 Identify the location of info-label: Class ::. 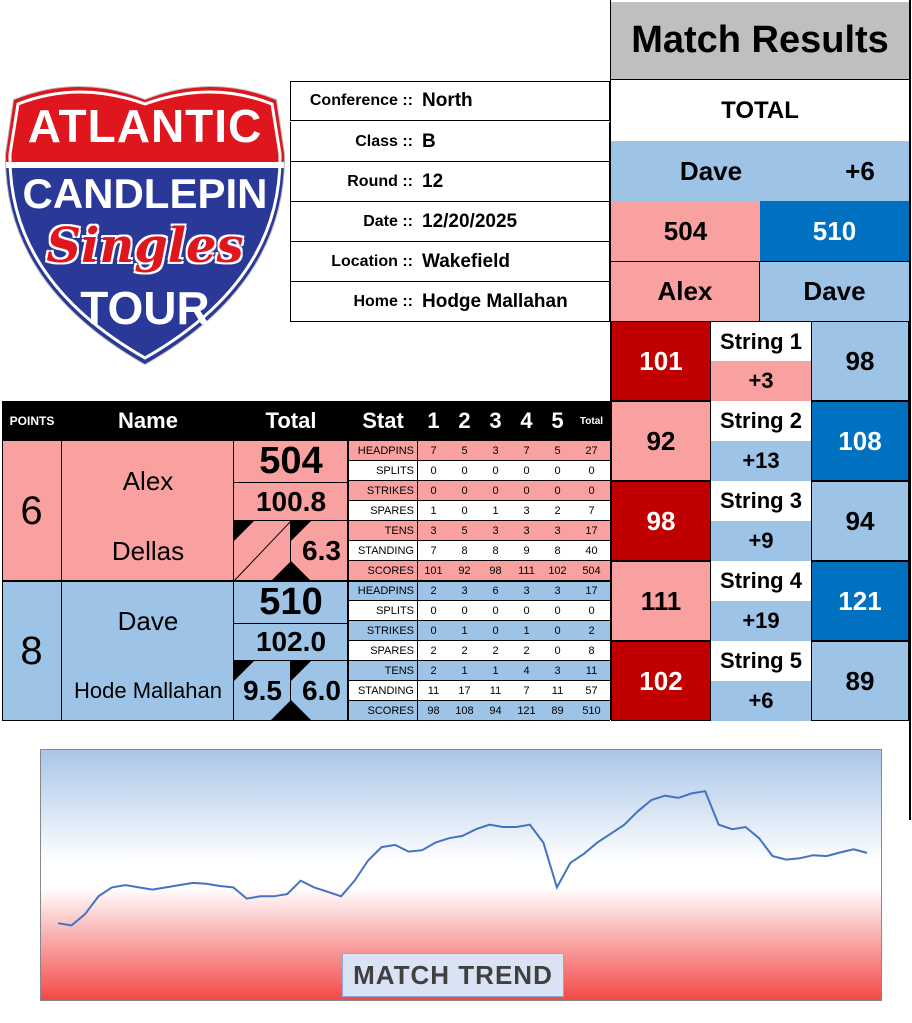
(384, 141).